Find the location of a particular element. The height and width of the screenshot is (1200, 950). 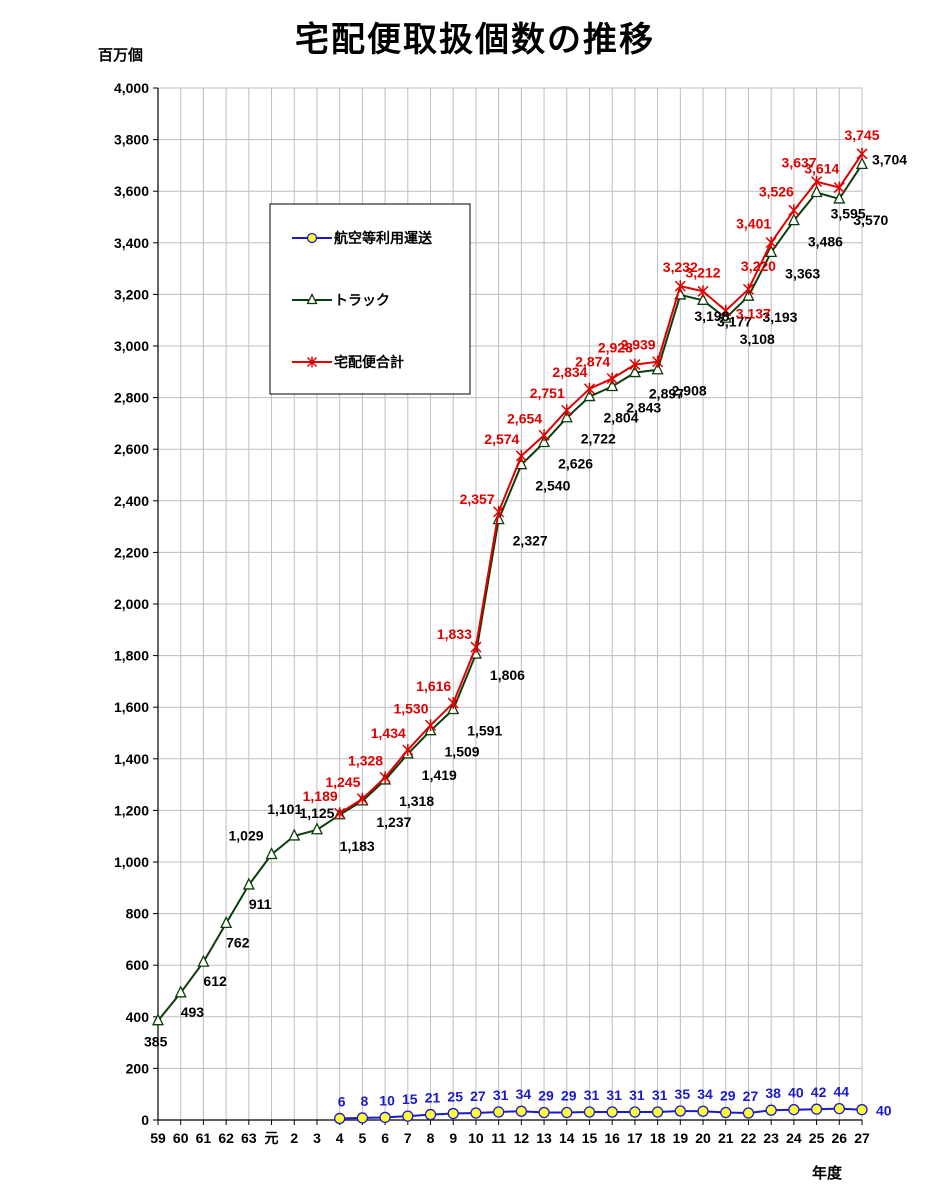

x-tick-label: 24 is located at coordinates (794, 1138).